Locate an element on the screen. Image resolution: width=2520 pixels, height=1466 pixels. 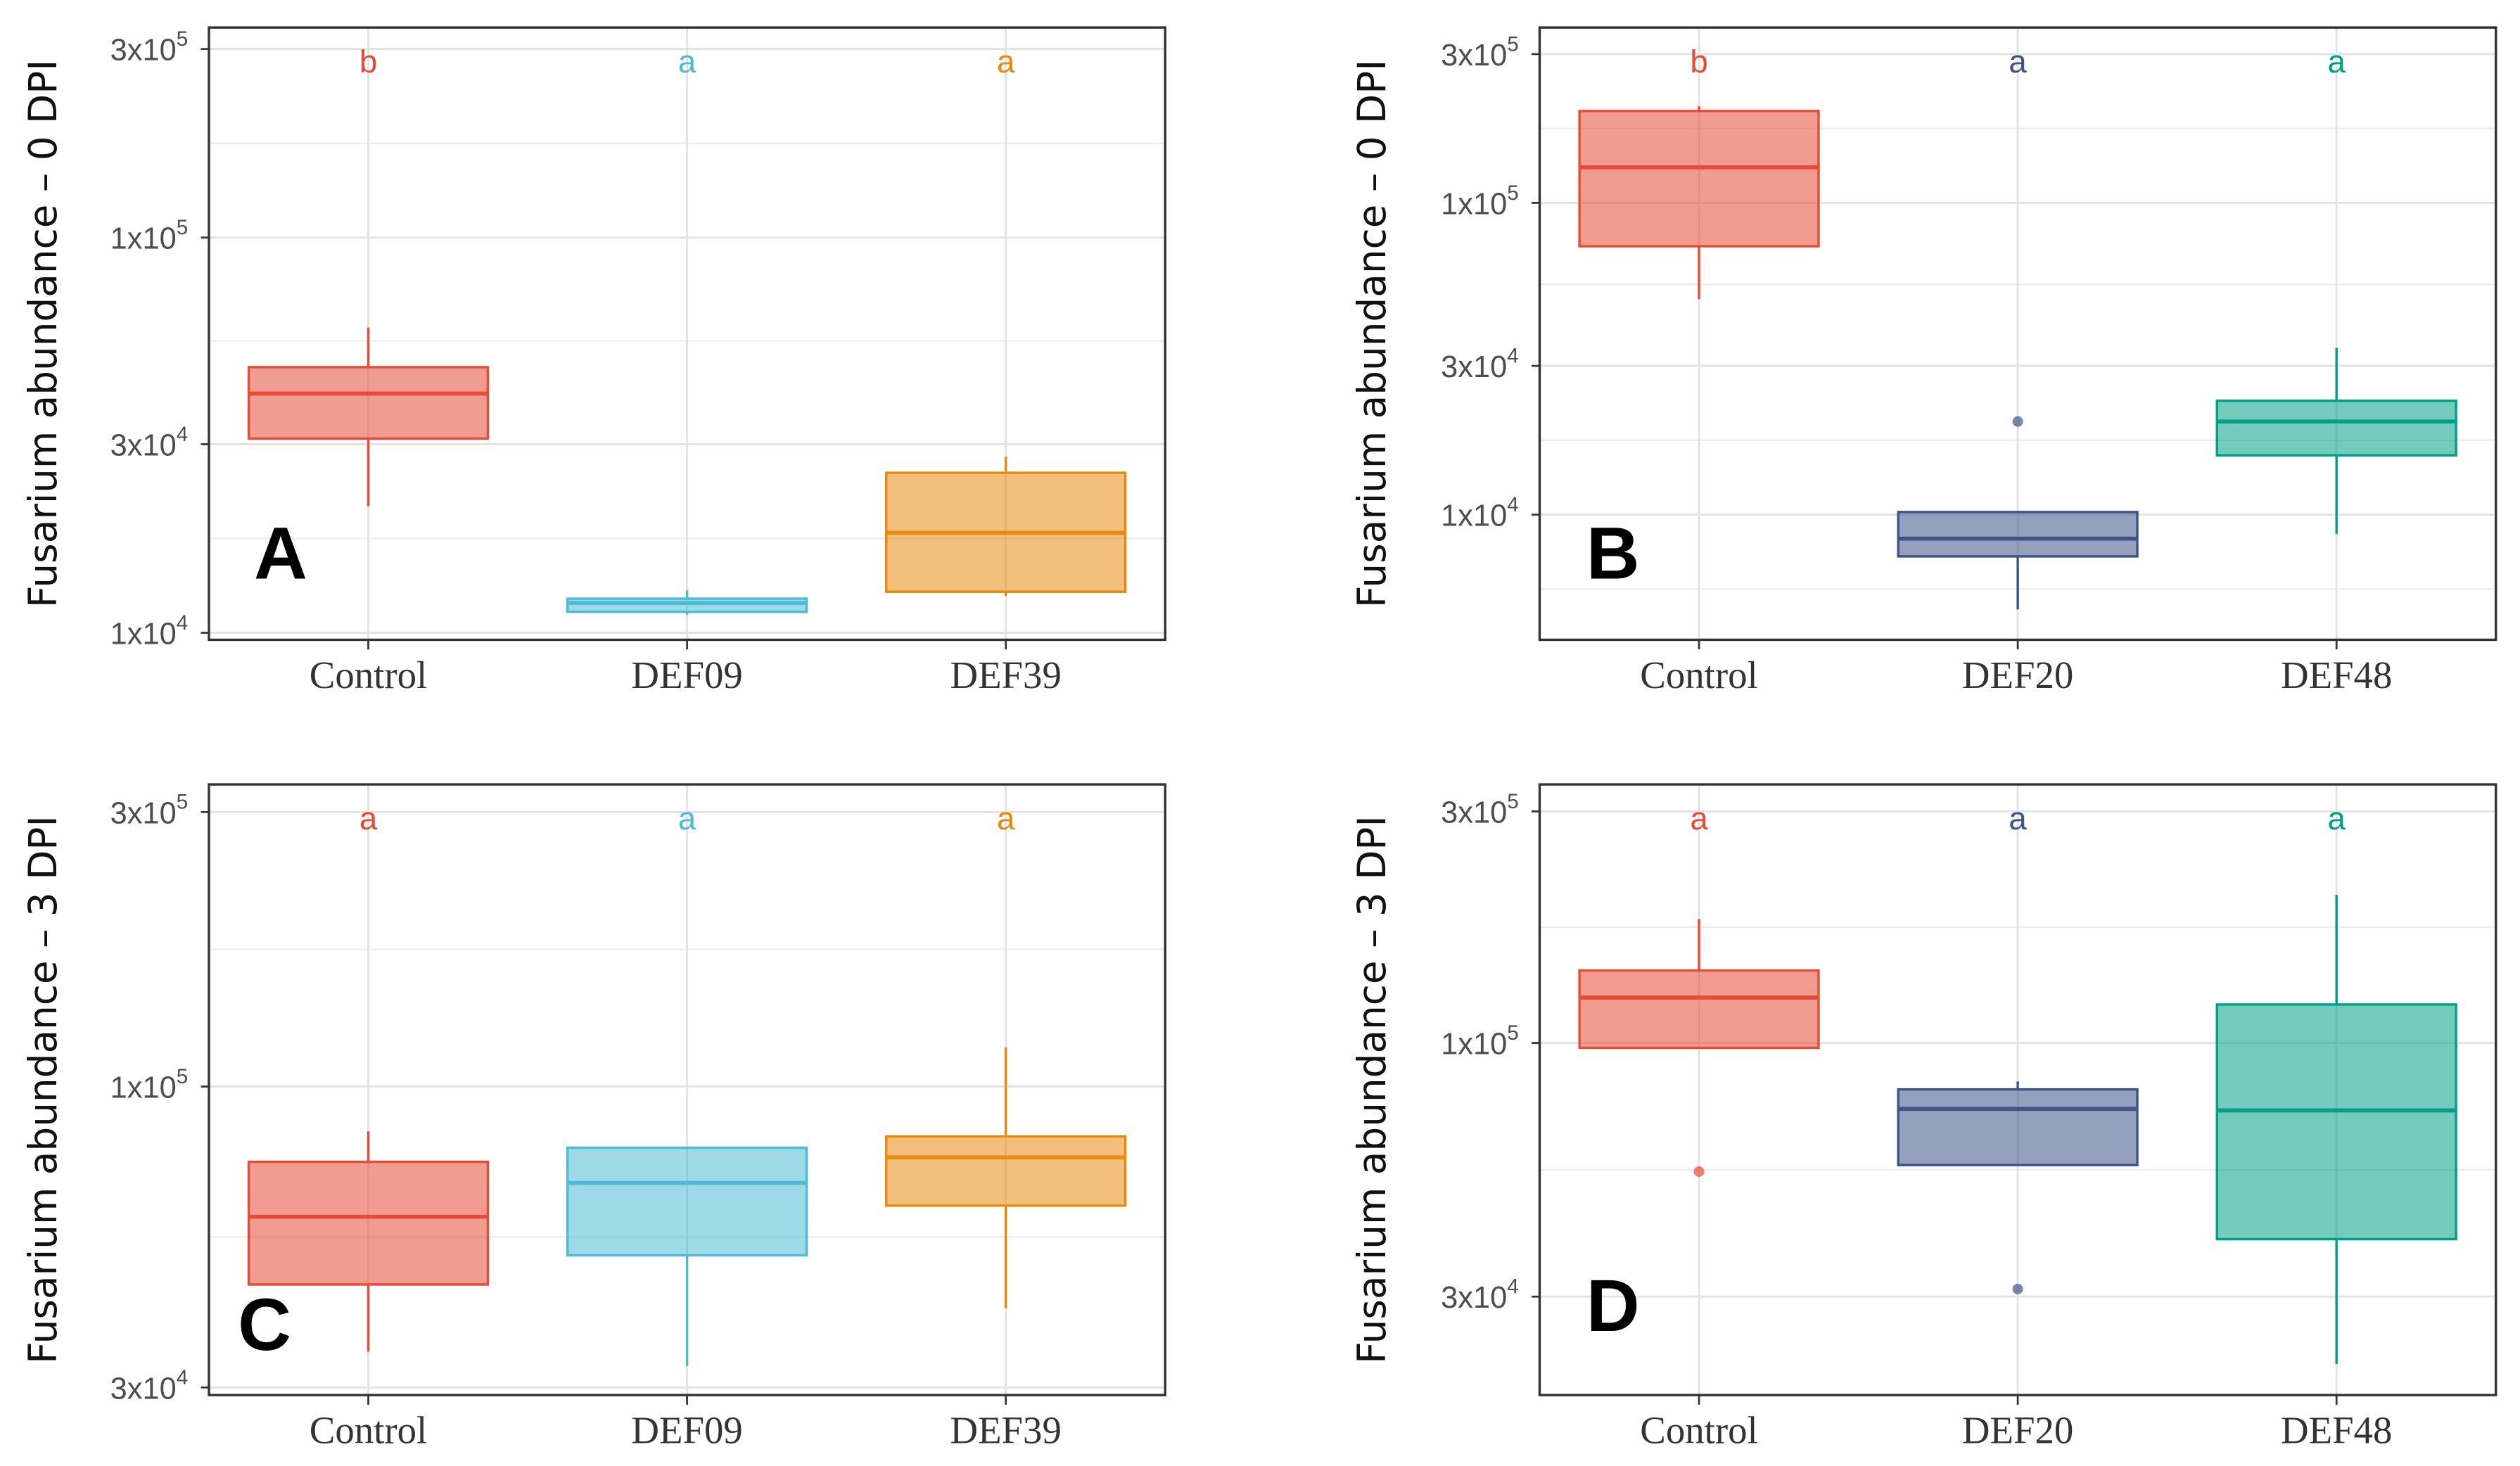
panel-letter: B is located at coordinates (1613, 554).